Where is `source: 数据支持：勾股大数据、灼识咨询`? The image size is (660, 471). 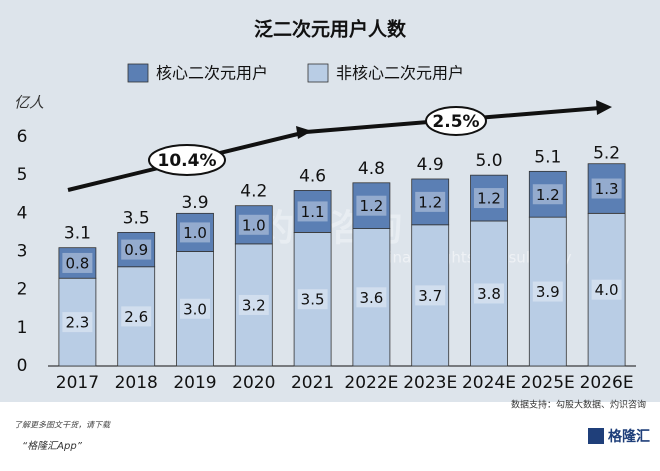 source: 数据支持：勾股大数据、灼识咨询 is located at coordinates (578, 405).